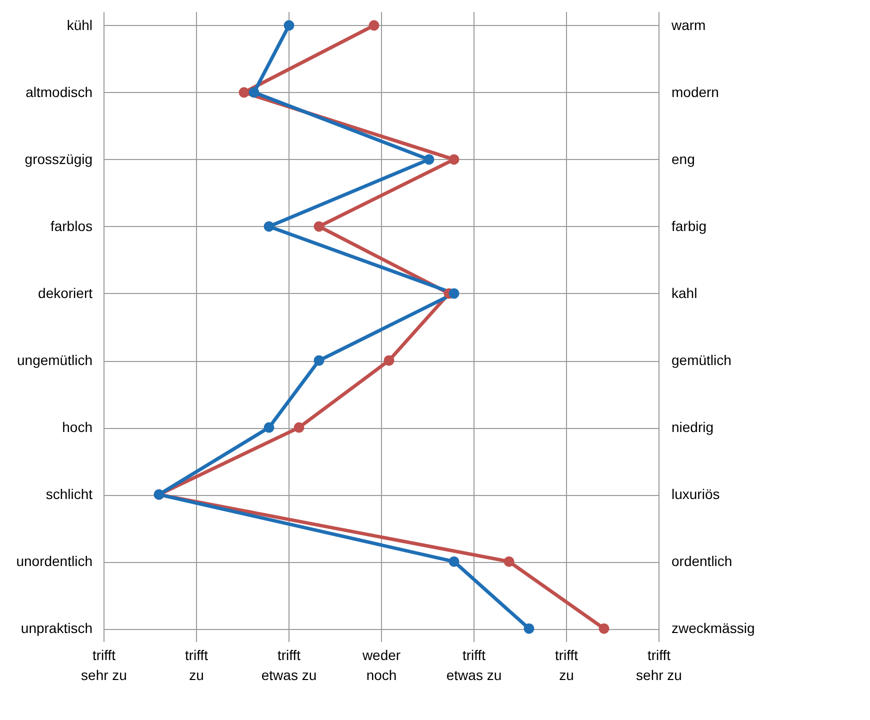  What do you see at coordinates (702, 561) in the screenshot?
I see `y2-tick-label: ordentlich` at bounding box center [702, 561].